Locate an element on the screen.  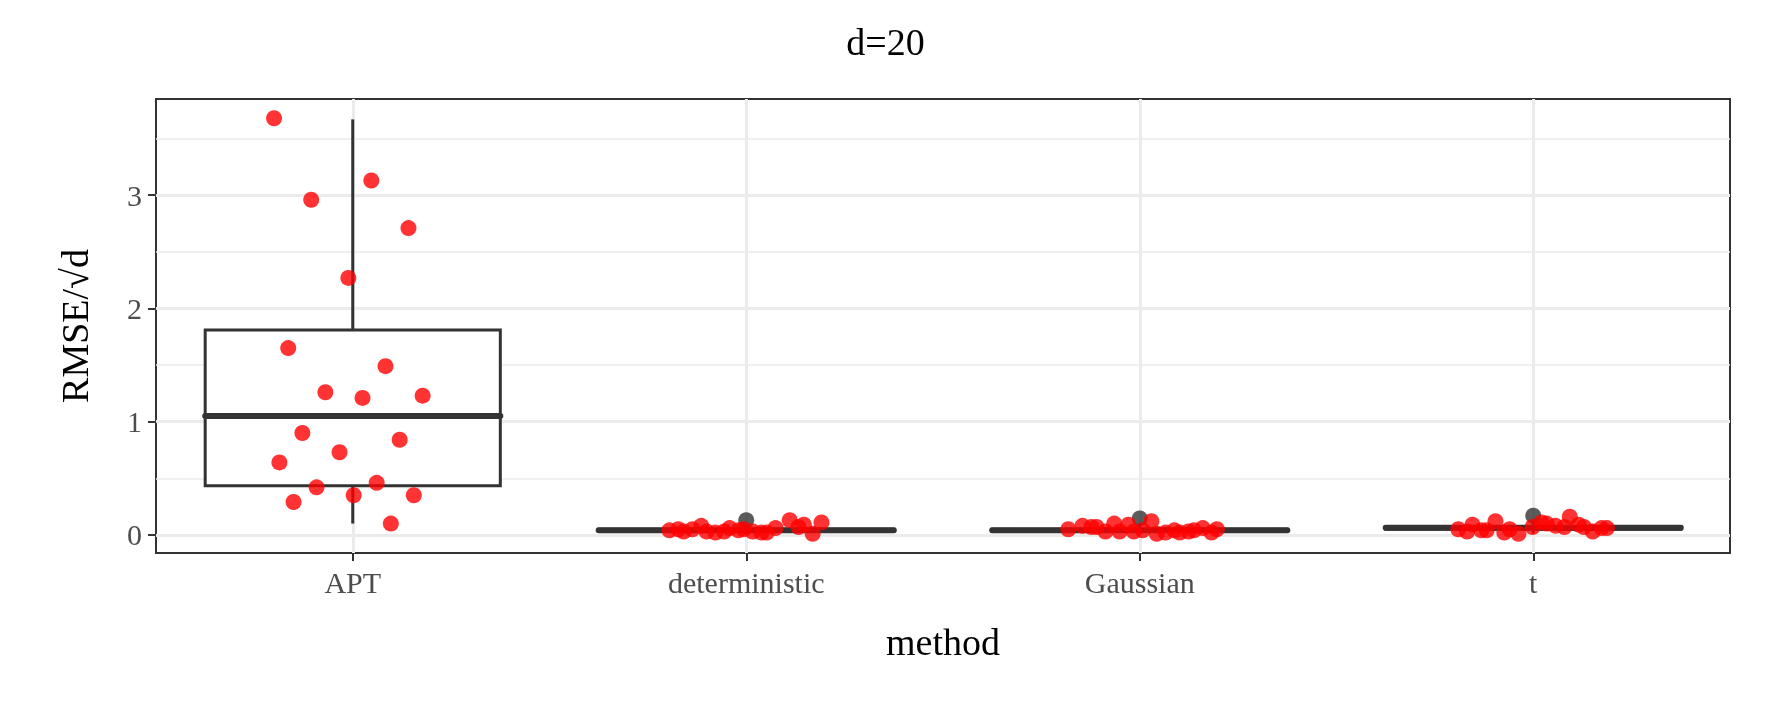
y-tick-label: 2 is located at coordinates (134, 308).